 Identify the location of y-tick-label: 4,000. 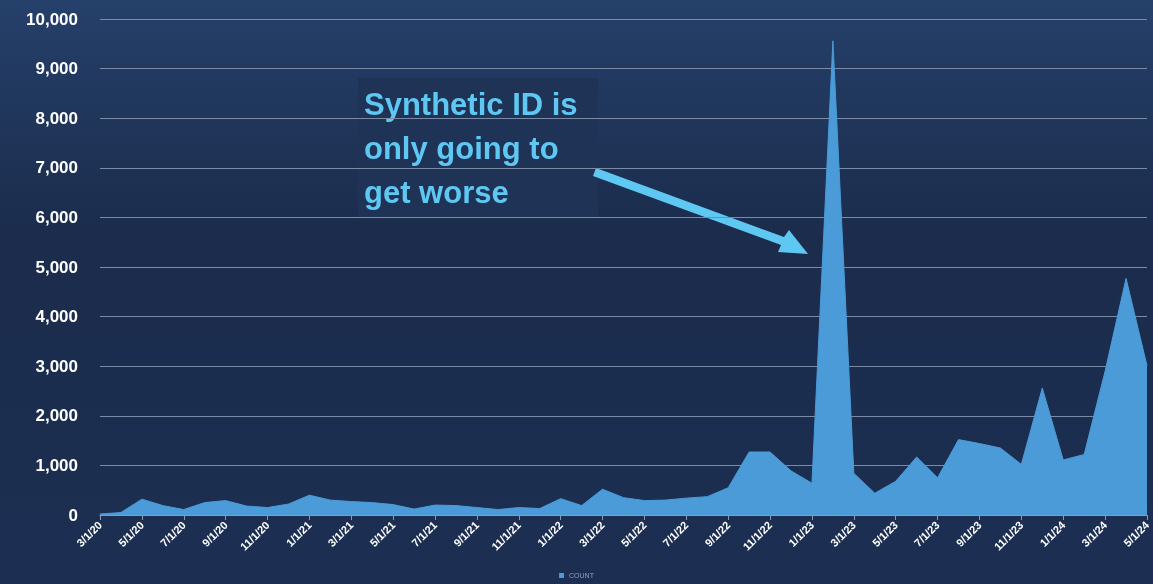
(56, 317).